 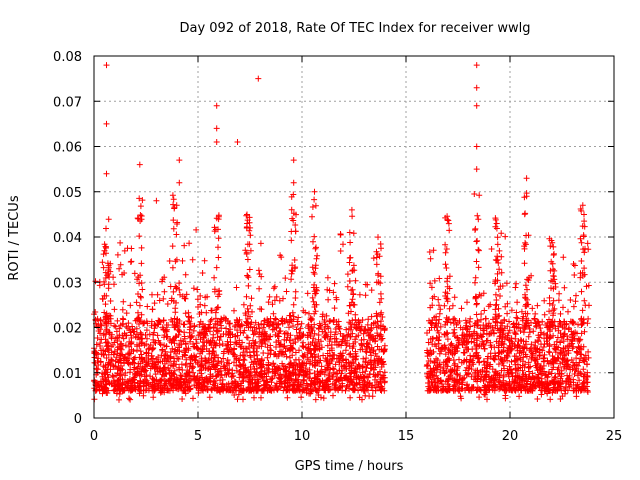 I want to click on y-tick-label: 0.02, so click(x=67, y=329).